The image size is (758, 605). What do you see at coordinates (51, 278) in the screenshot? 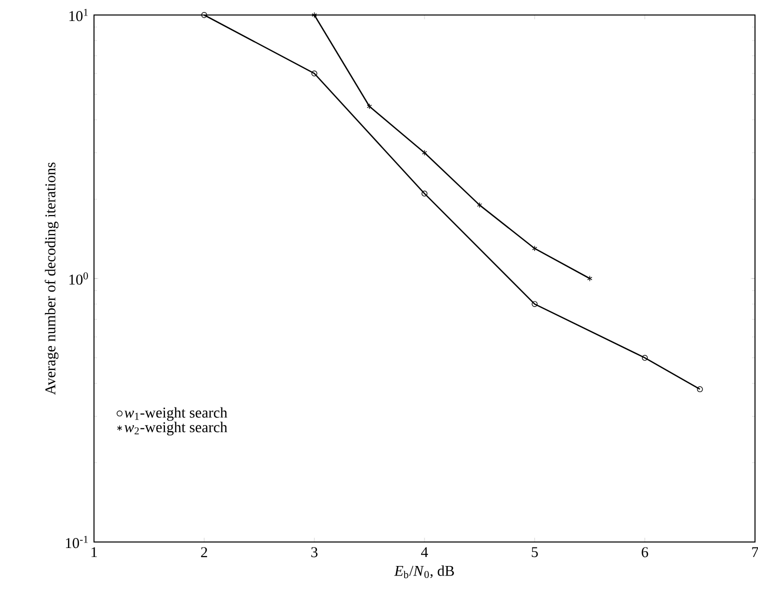
I see `y-axis-title: Average number of decoding iterations` at bounding box center [51, 278].